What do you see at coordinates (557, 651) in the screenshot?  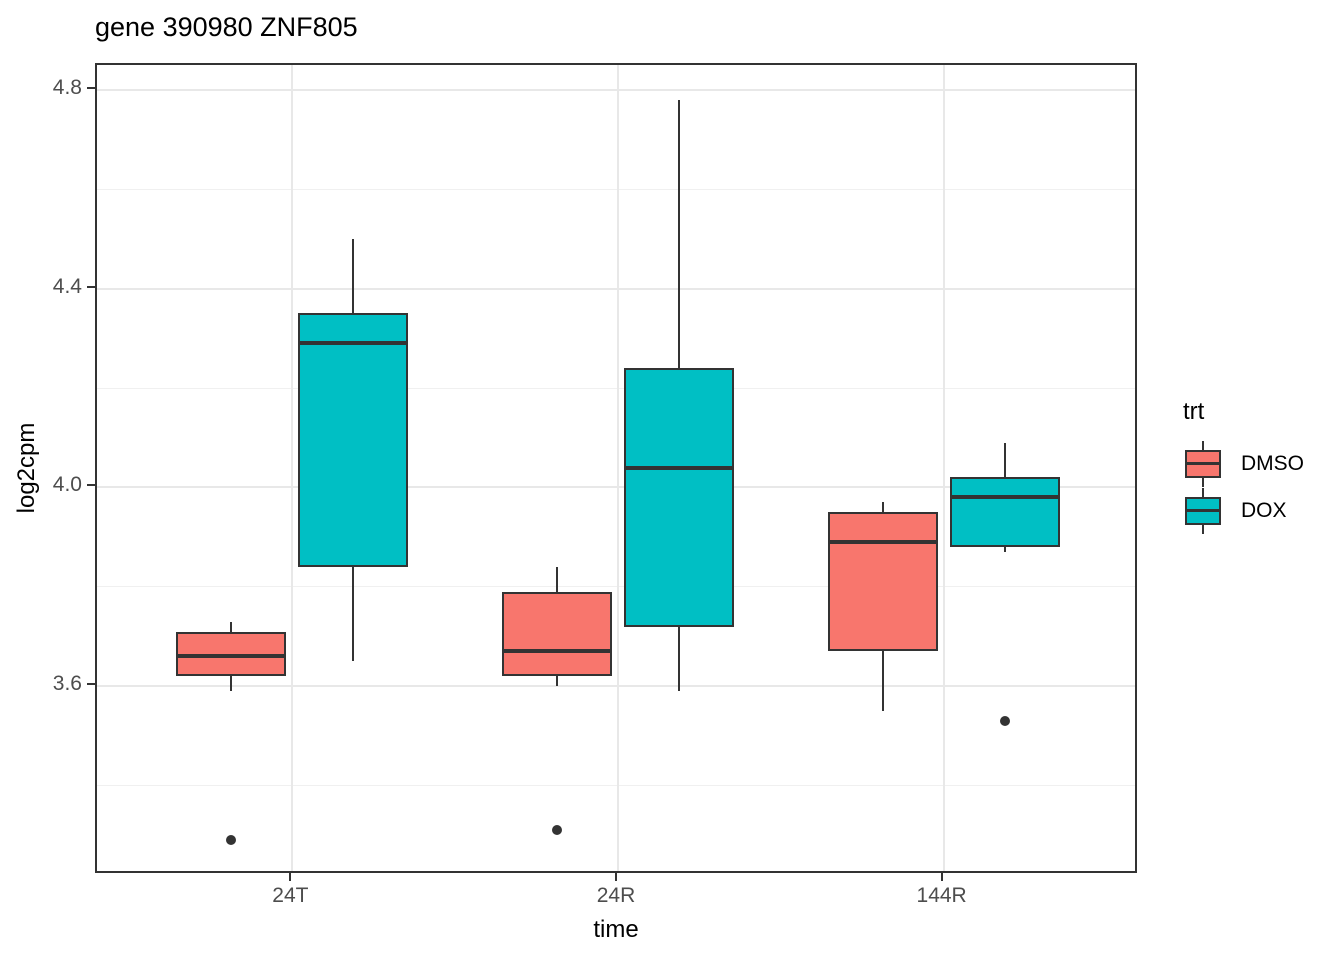 I see `median-24R-DMSO` at bounding box center [557, 651].